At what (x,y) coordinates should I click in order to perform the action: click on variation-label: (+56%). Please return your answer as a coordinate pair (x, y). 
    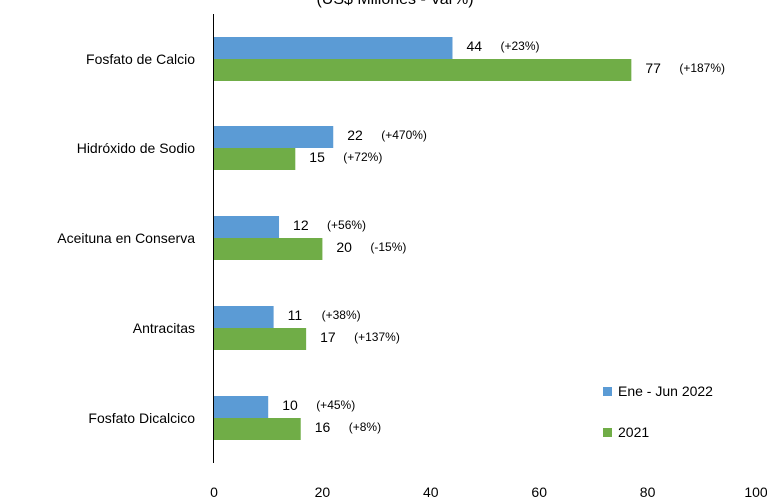
    Looking at the image, I should click on (346, 225).